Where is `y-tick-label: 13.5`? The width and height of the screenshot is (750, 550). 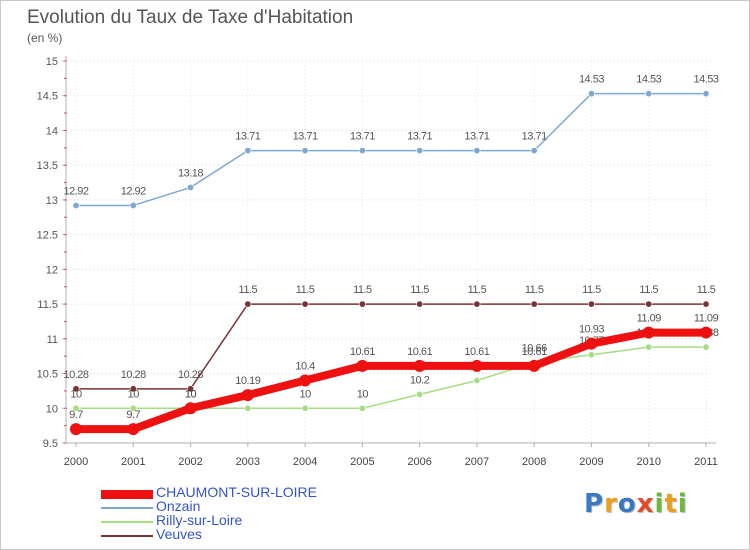 y-tick-label: 13.5 is located at coordinates (47, 166).